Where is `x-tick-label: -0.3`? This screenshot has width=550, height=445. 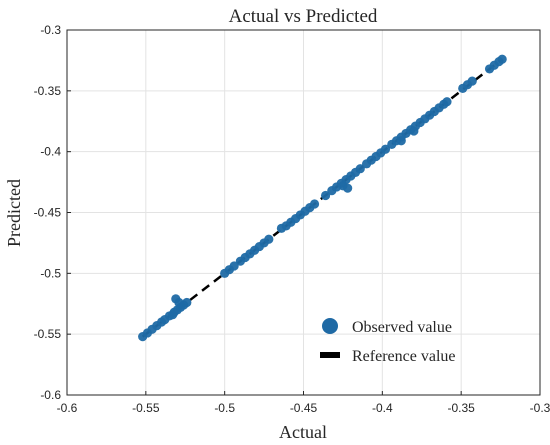 x-tick-label: -0.3 is located at coordinates (540, 408).